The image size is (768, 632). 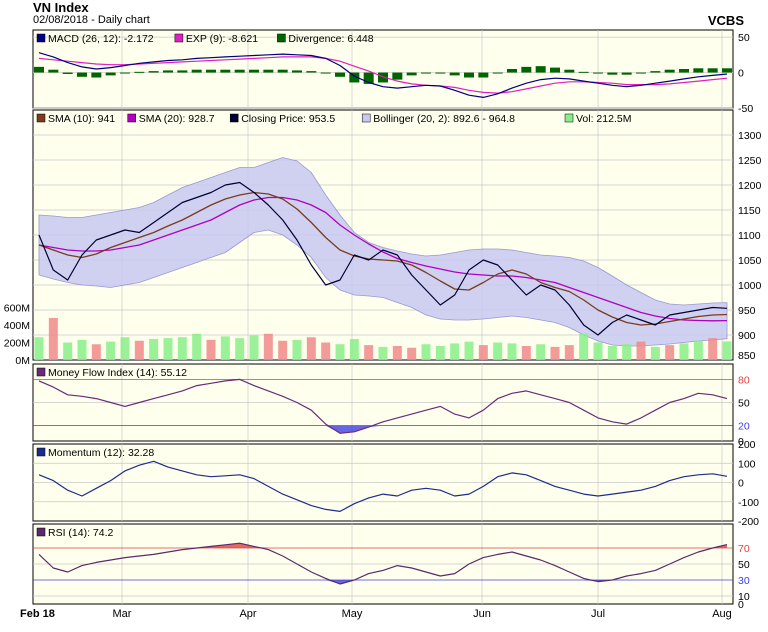 What do you see at coordinates (744, 549) in the screenshot?
I see `rsi-tick-label: 70` at bounding box center [744, 549].